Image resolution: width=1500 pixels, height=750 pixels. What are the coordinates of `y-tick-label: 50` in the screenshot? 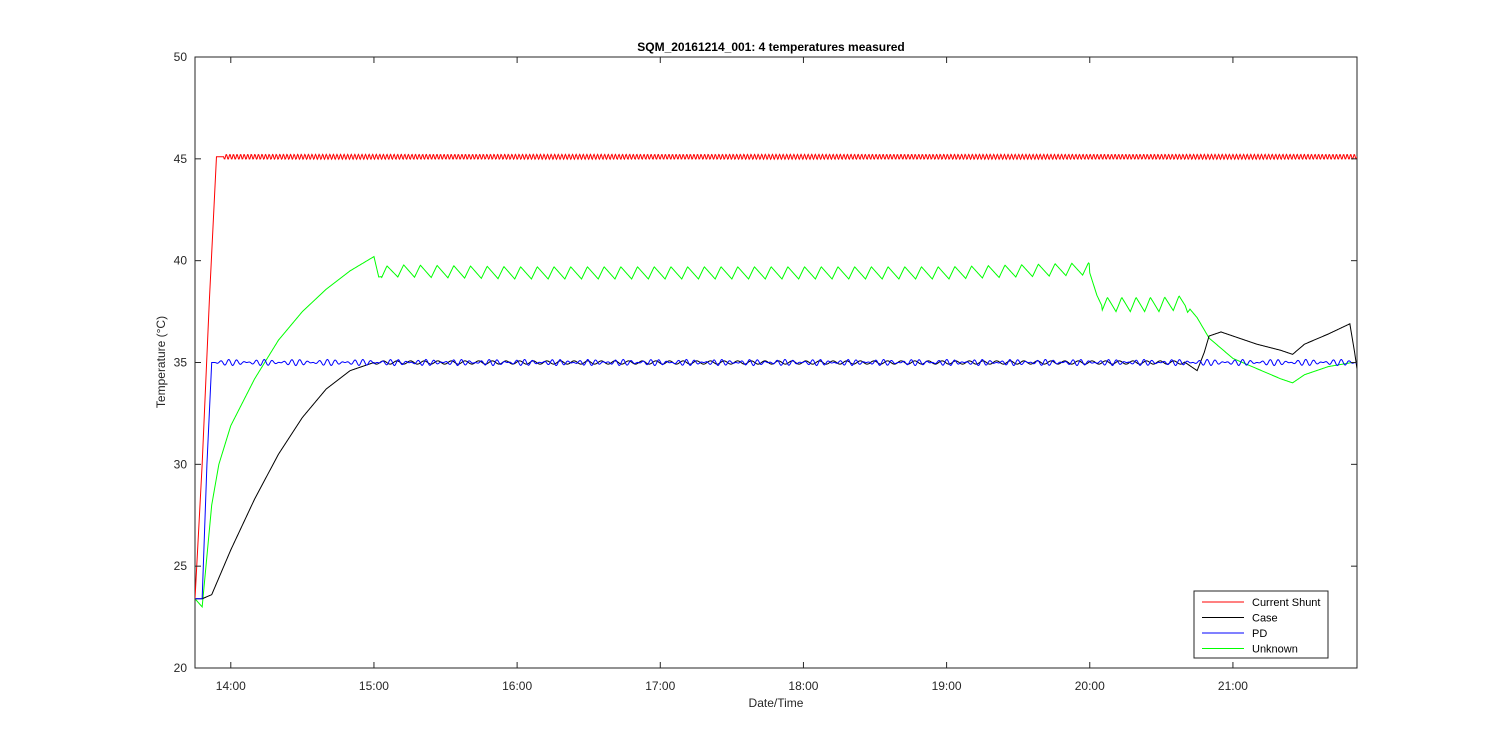 It's located at (181, 57).